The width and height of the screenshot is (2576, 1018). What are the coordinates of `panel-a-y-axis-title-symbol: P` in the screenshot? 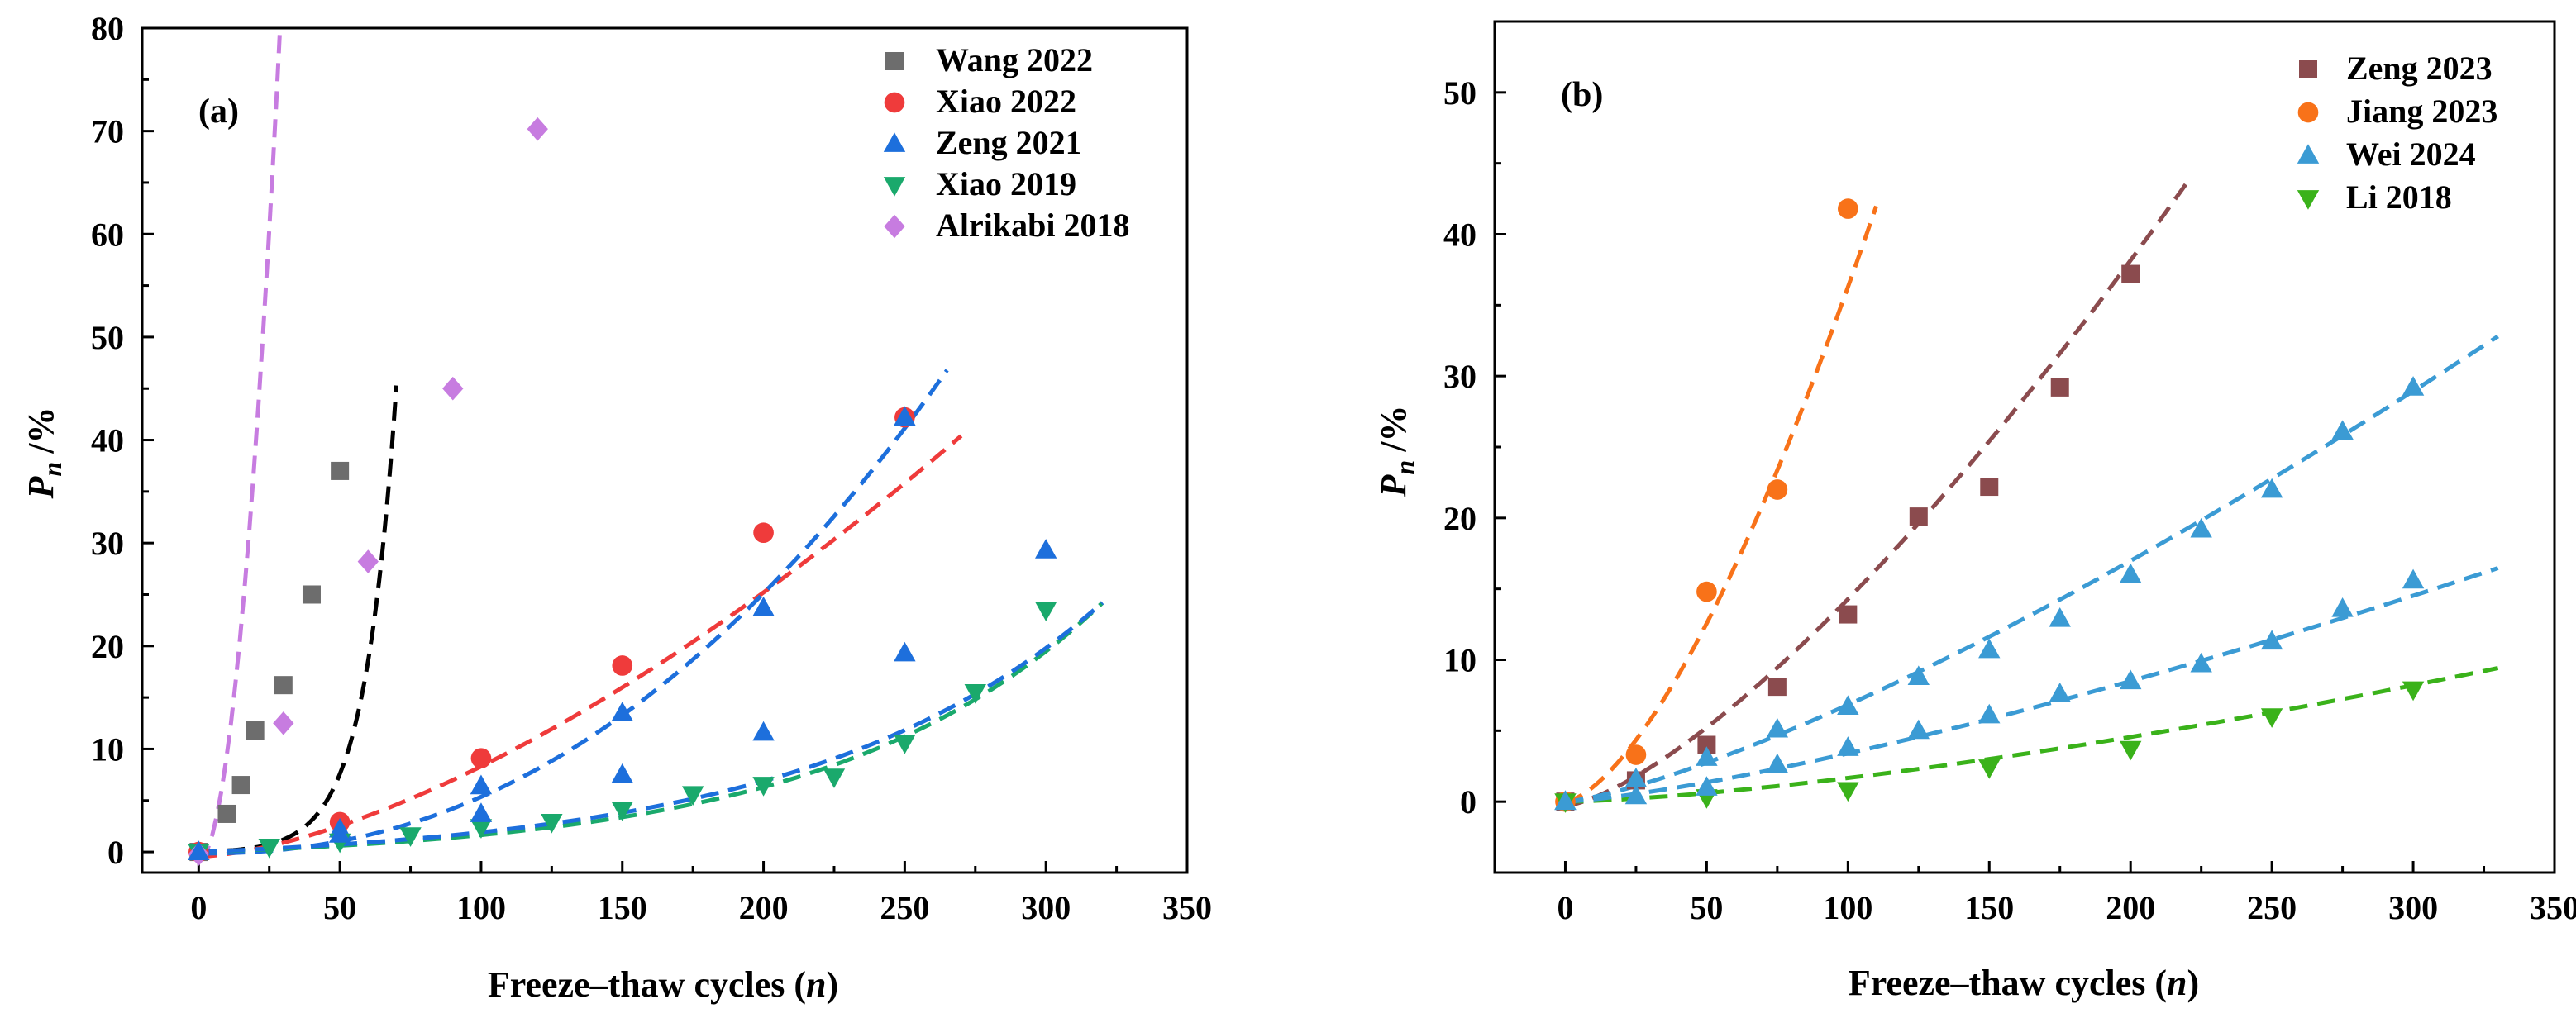 It's located at (41, 487).